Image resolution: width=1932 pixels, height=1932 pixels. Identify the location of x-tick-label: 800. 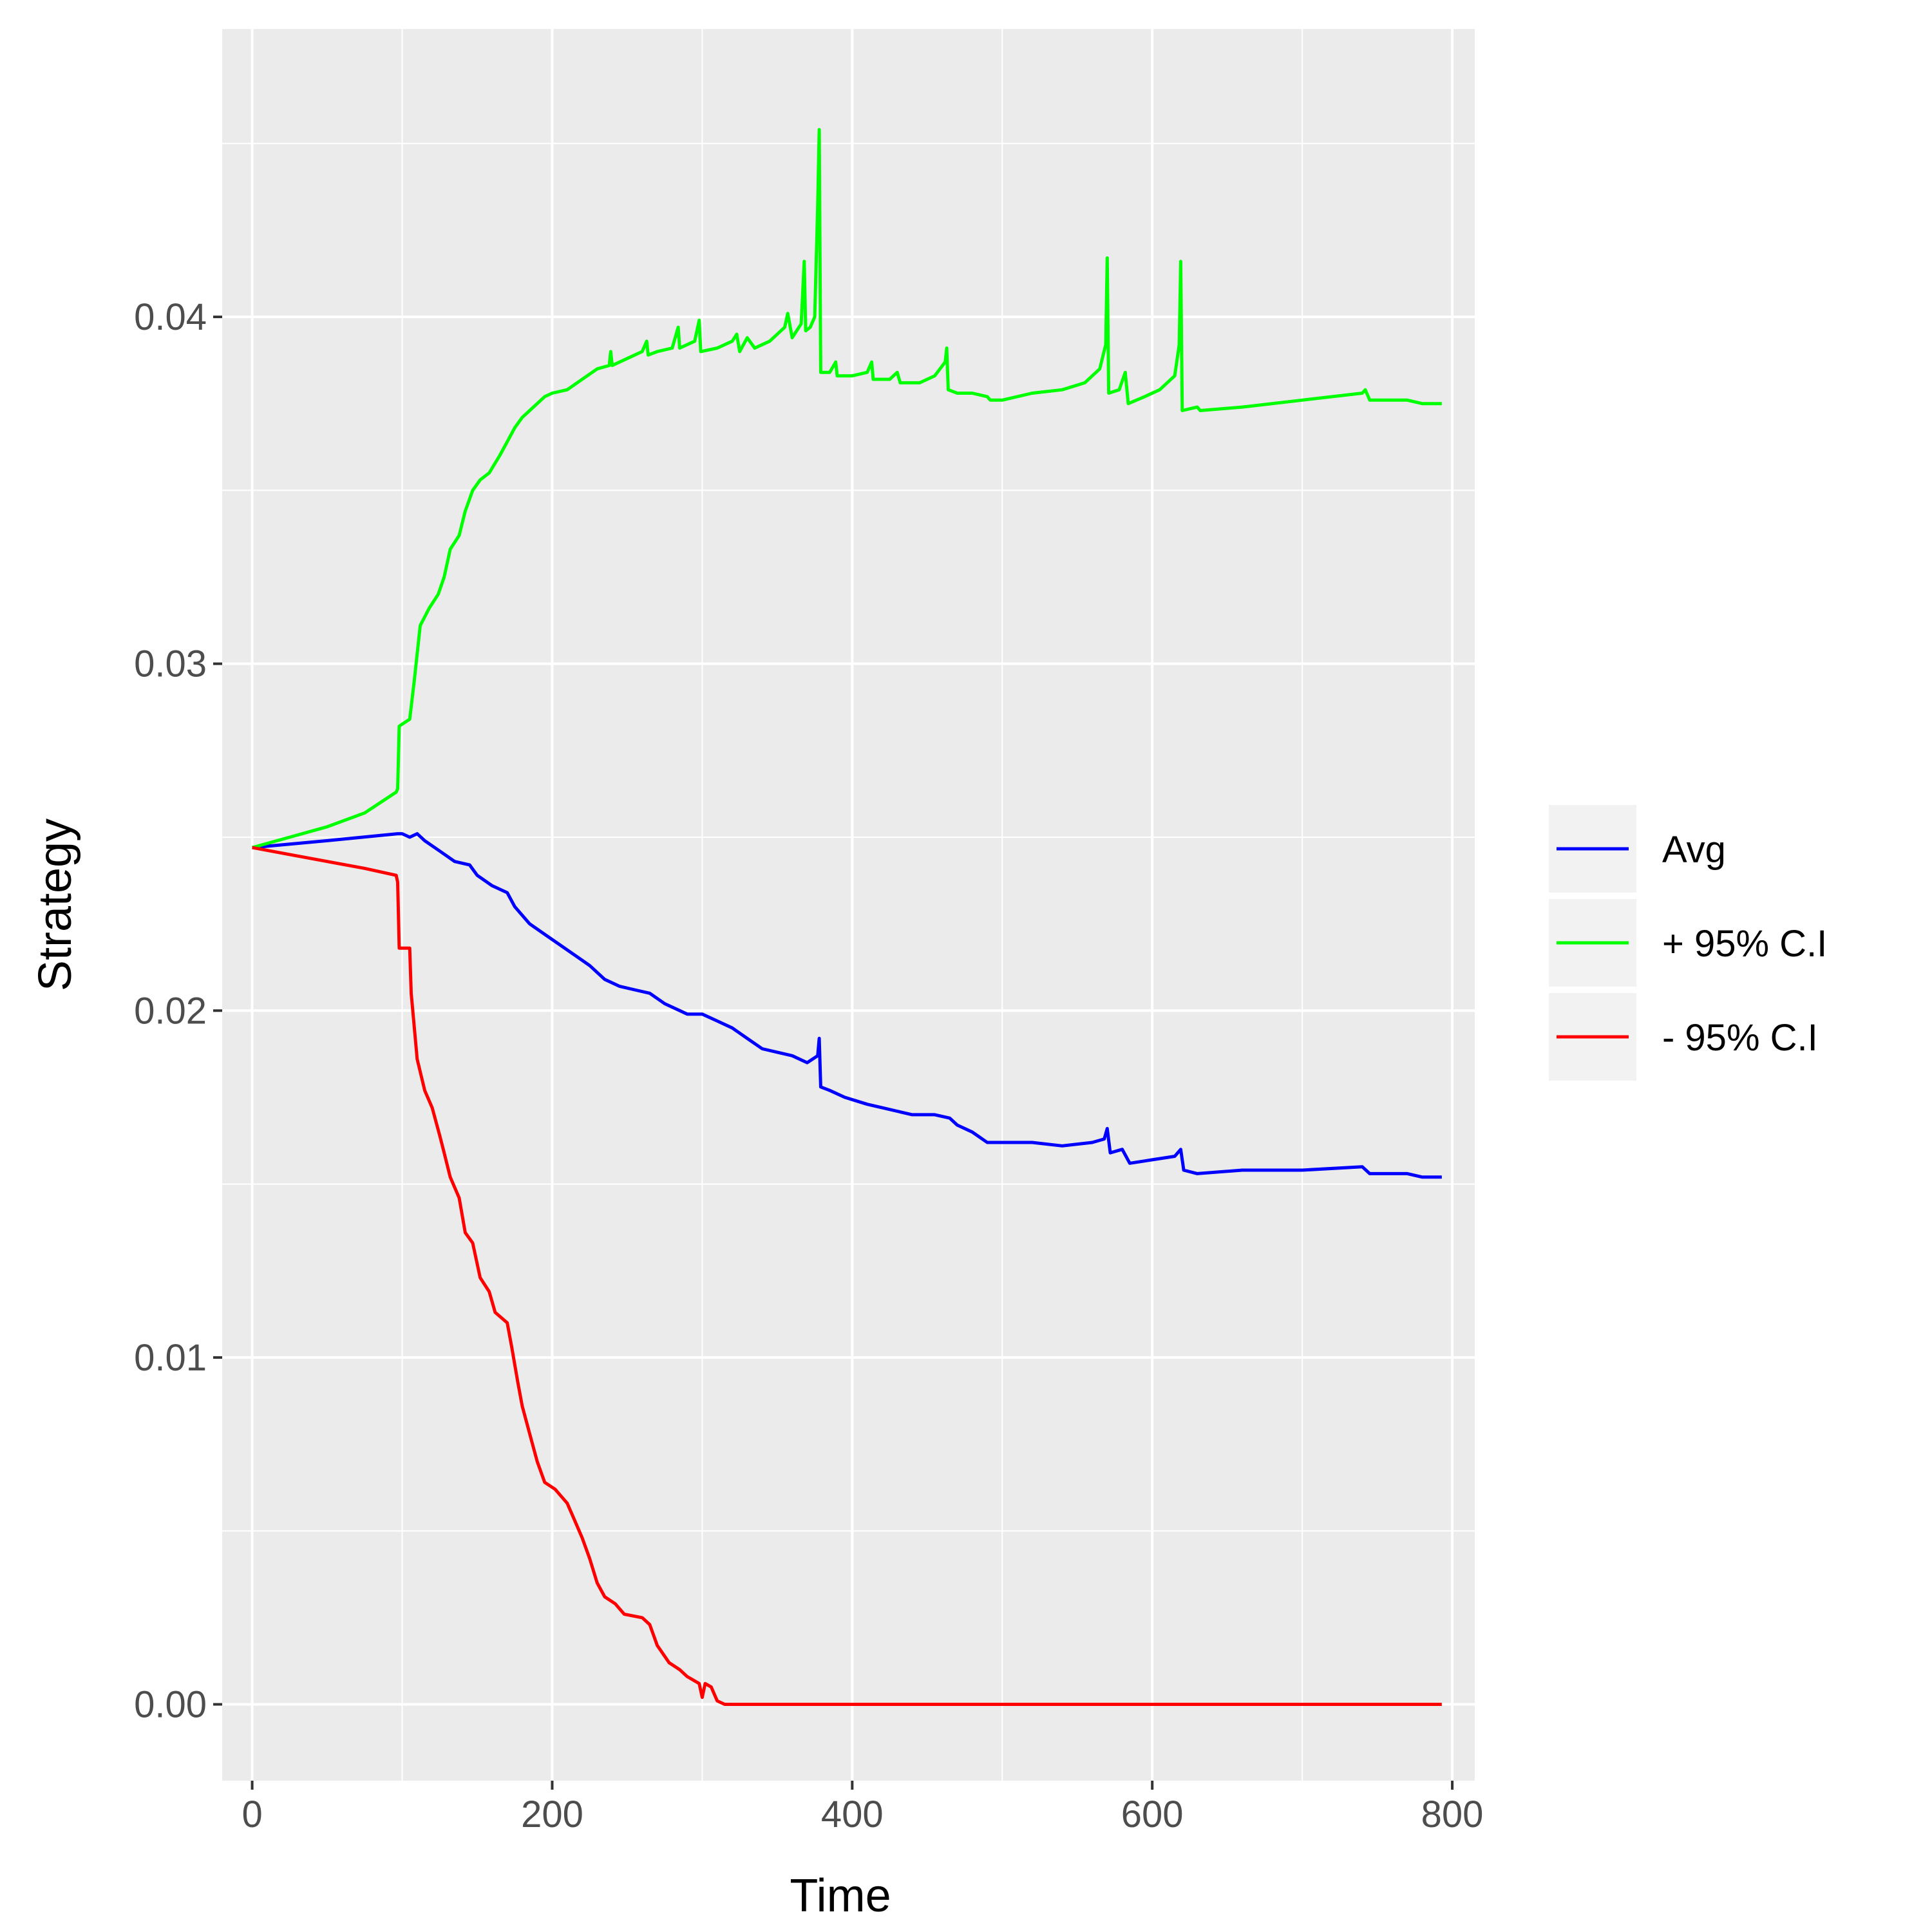
(1452, 1814).